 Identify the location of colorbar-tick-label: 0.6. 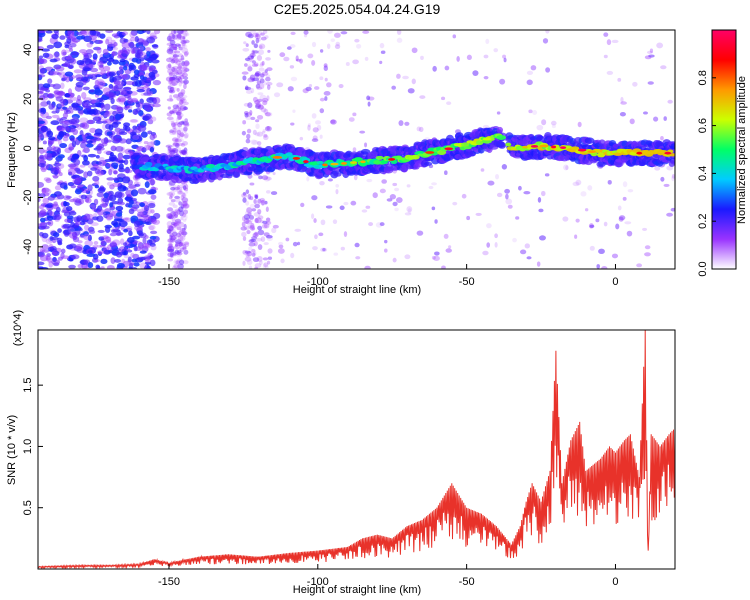
(703, 125).